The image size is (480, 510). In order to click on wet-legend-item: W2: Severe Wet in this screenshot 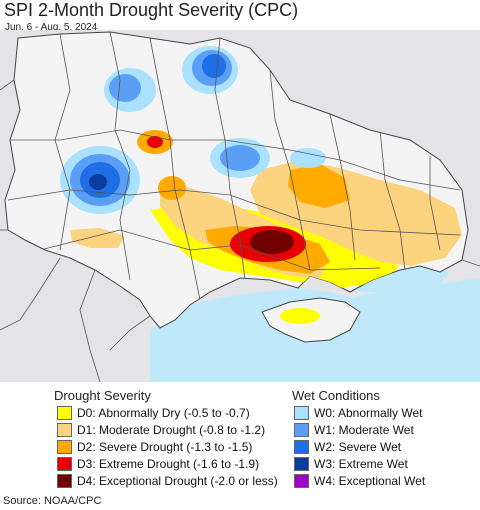, I will do `click(347, 447)`.